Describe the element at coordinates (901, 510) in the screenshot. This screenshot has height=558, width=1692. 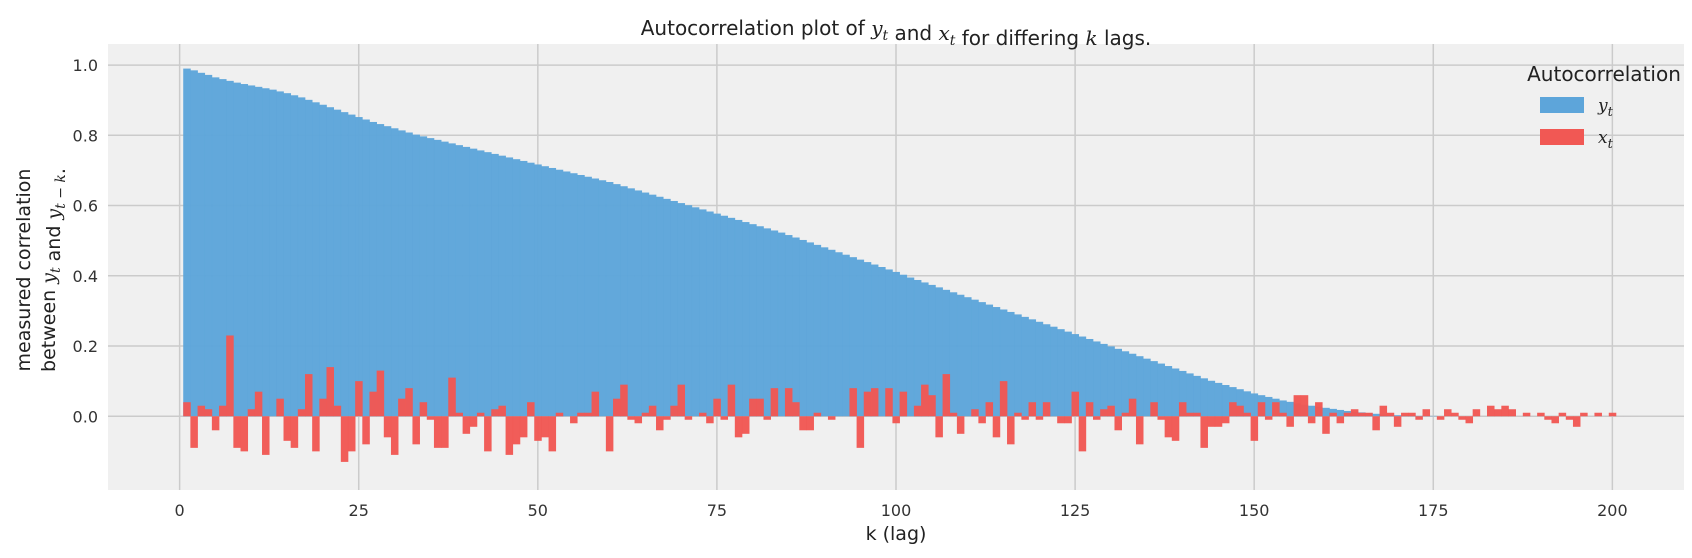
I see `x-axis-ticks: 0 25 50 75 100 125 150 175 200` at that location.